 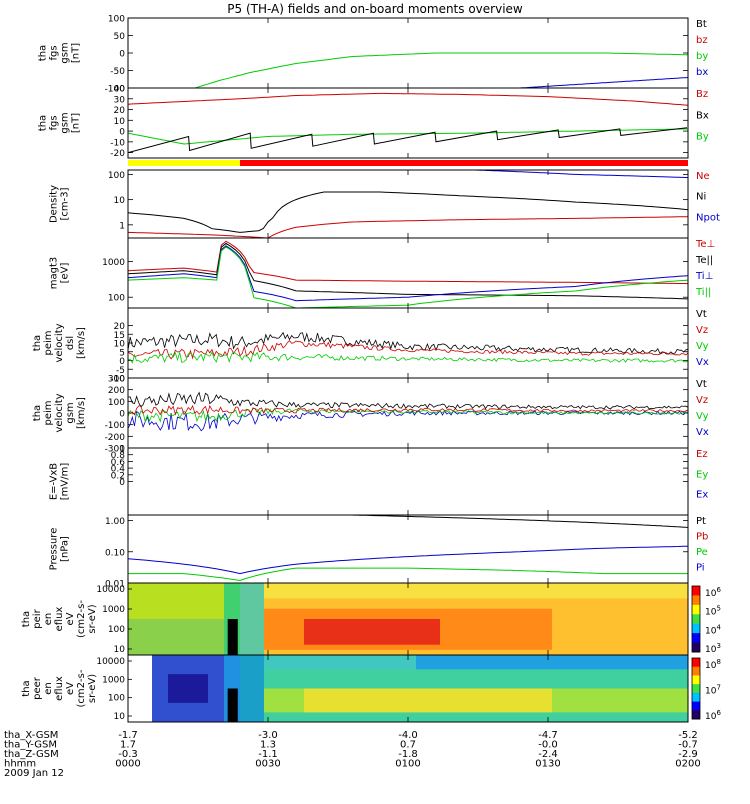 I want to click on axis-label: eV, so click(x=70, y=688).